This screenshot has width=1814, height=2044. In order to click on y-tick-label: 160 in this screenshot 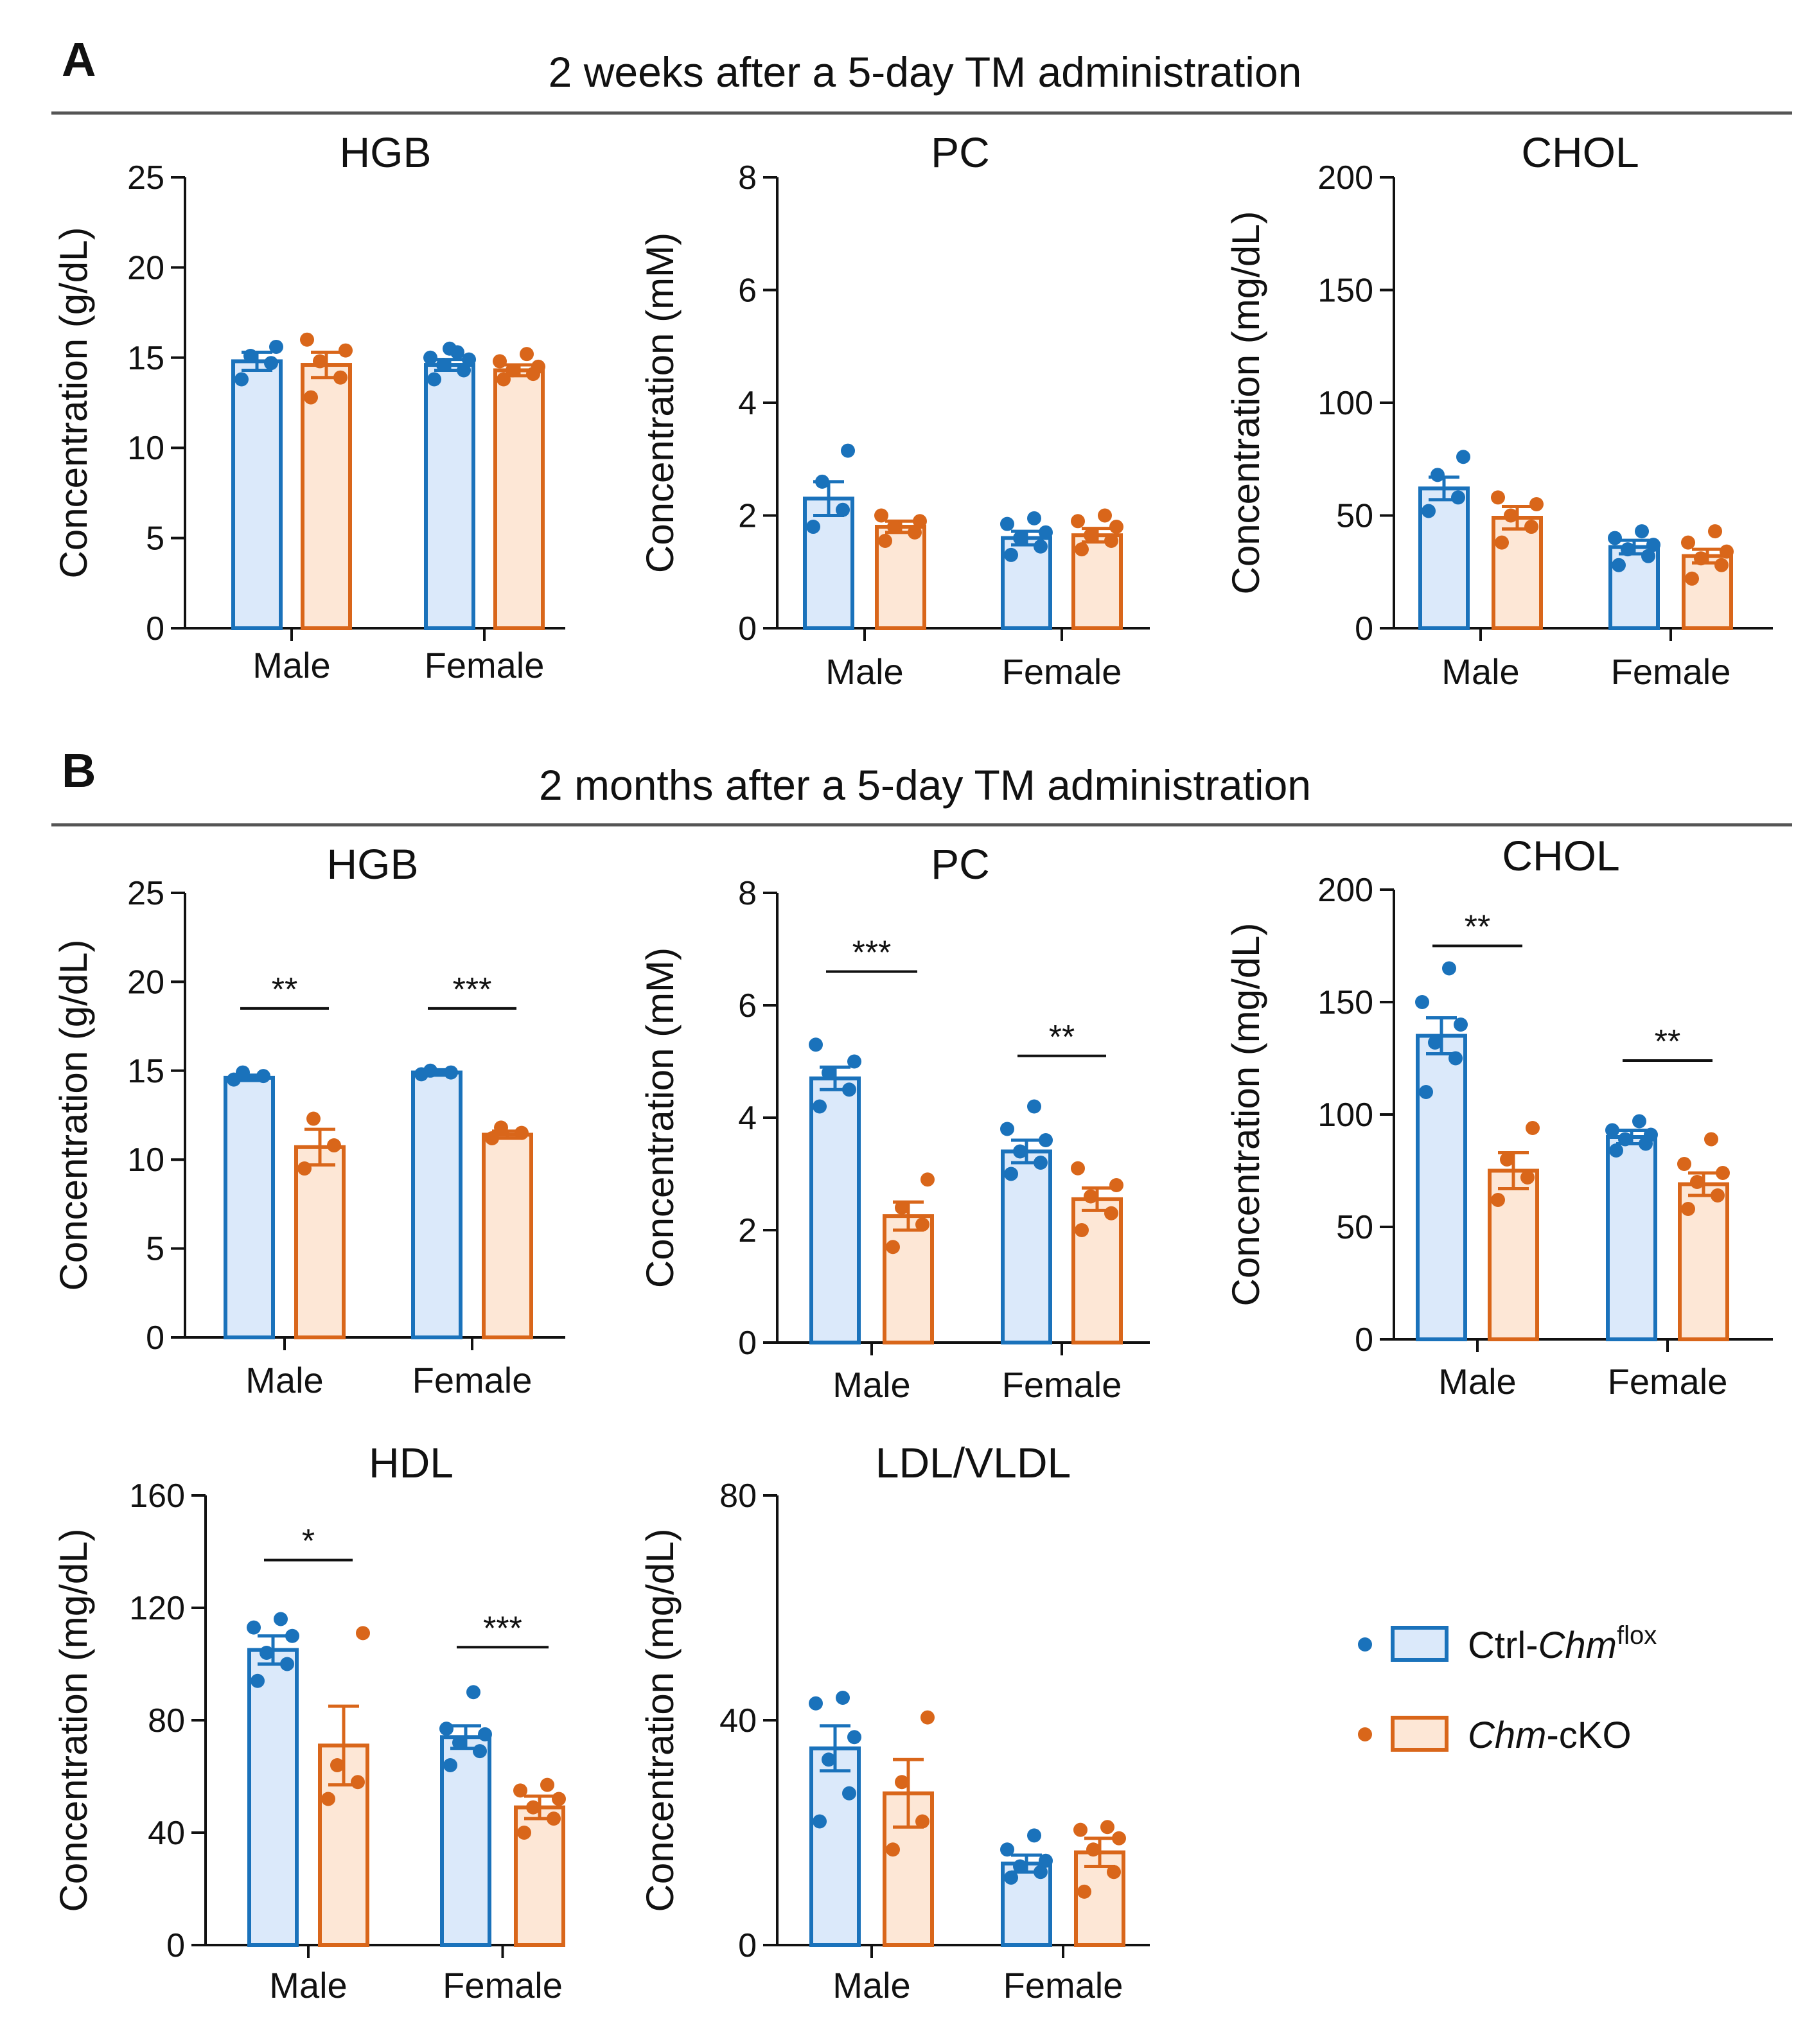, I will do `click(157, 1496)`.